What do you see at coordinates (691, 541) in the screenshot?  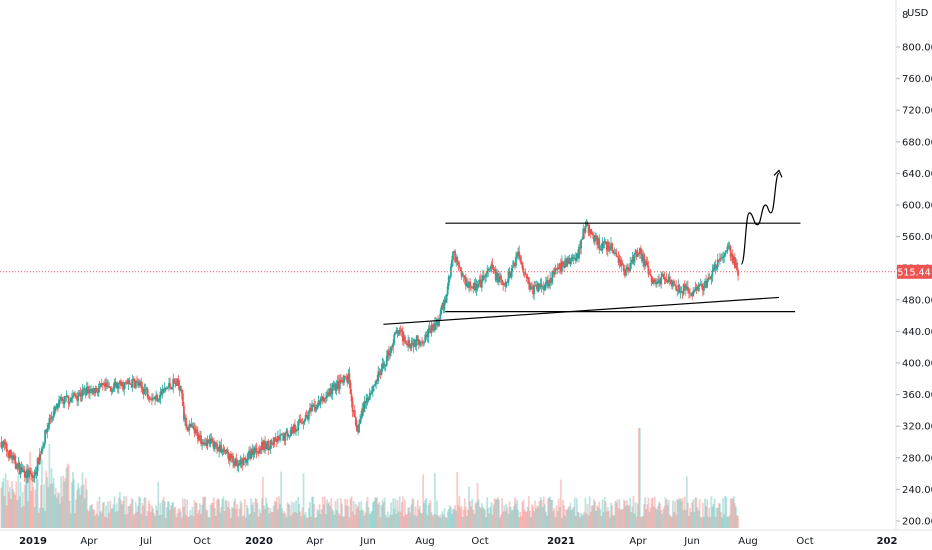 I see `x-tick-label: Jun` at bounding box center [691, 541].